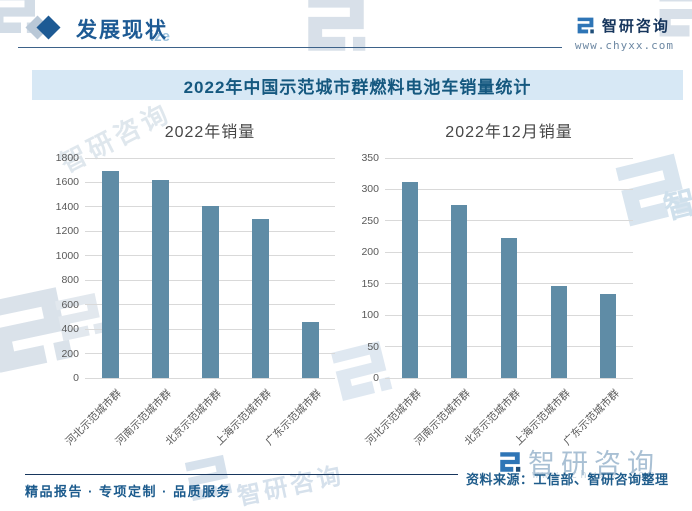 The height and width of the screenshot is (511, 692). I want to click on footer-brand-name: 智研咨询, so click(594, 464).